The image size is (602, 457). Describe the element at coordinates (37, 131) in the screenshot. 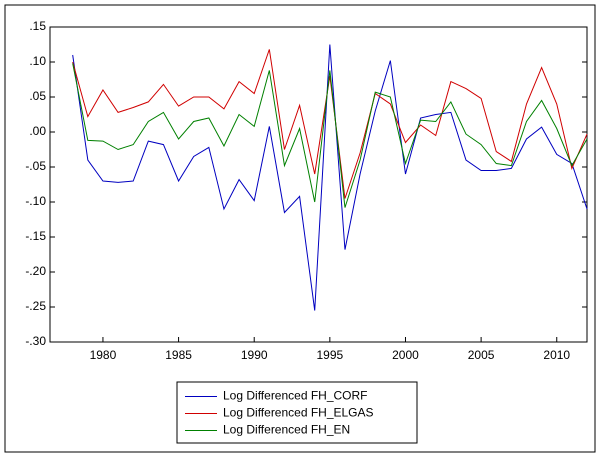

I see `y-tick-label: .00` at that location.